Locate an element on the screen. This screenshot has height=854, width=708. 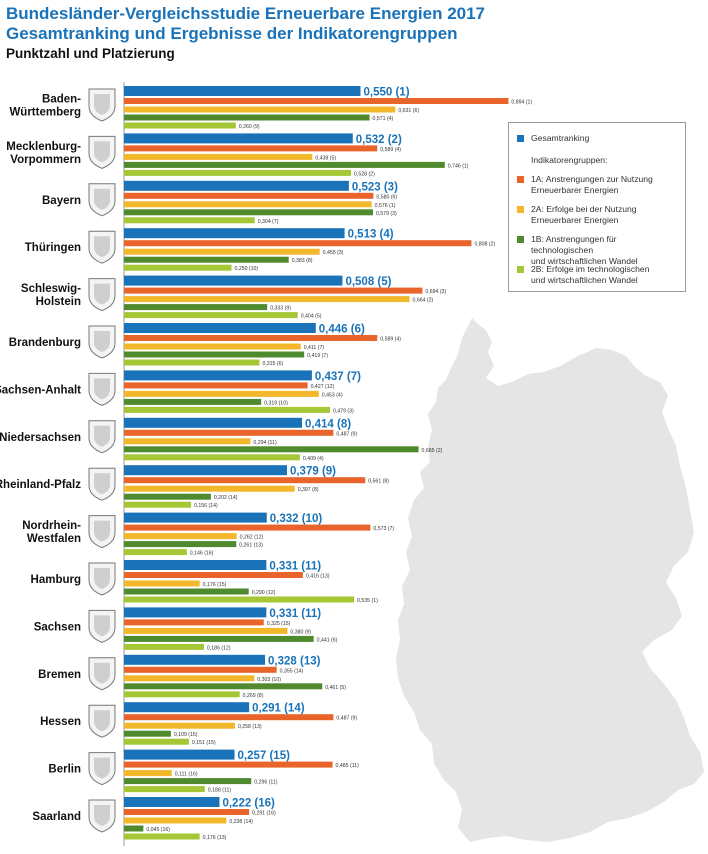
legend-swatch-a1 is located at coordinates (520, 179).